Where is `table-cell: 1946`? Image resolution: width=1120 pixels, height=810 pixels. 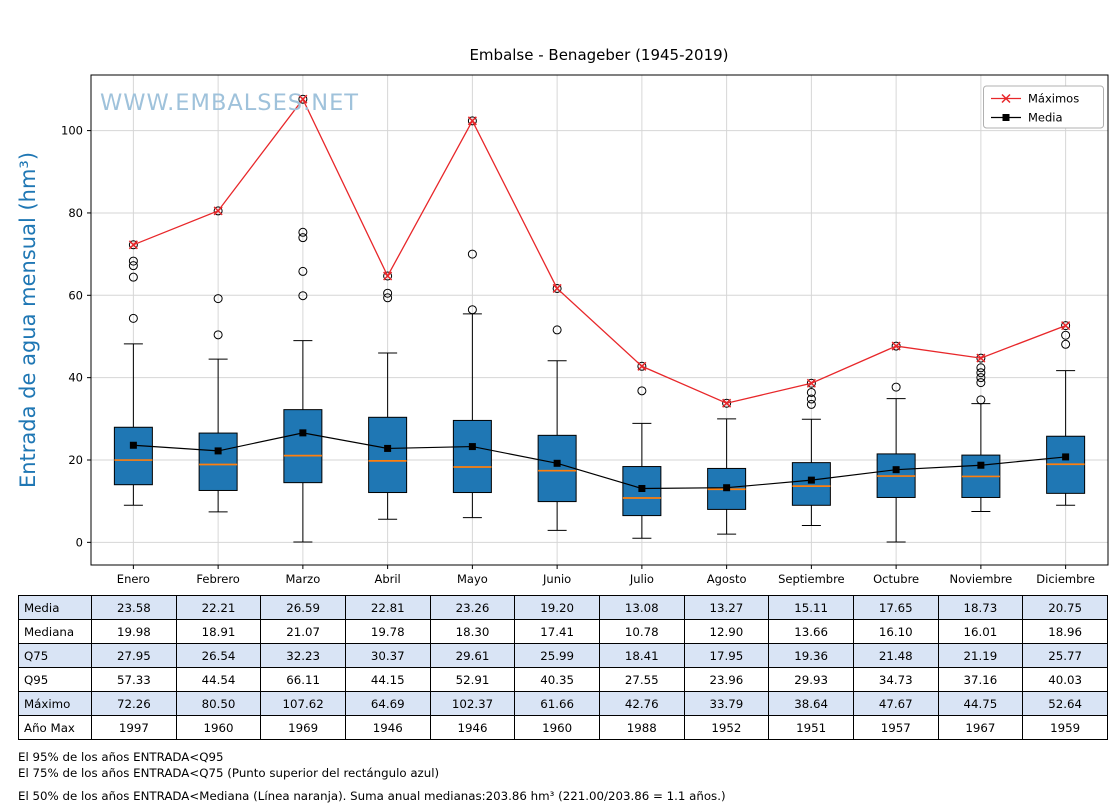 table-cell: 1946 is located at coordinates (472, 727).